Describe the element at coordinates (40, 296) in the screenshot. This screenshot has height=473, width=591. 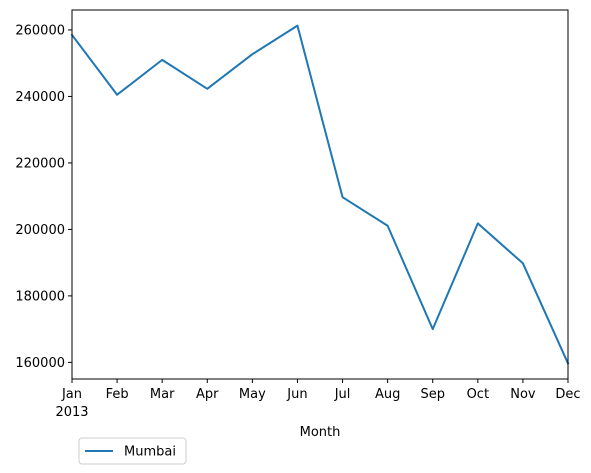
I see `y-tick-label: 180000` at that location.